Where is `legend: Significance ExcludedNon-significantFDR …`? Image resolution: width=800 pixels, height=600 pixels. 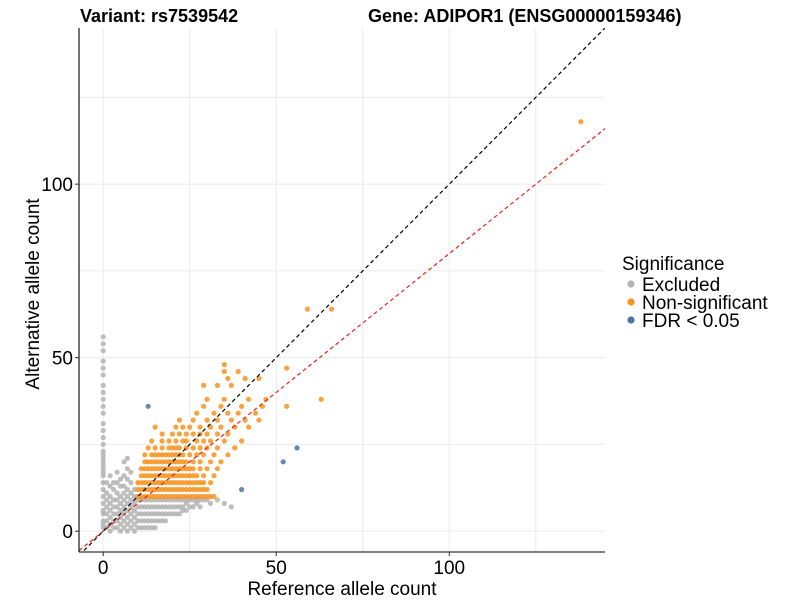
legend: Significance ExcludedNon-significantFDR … is located at coordinates (695, 293).